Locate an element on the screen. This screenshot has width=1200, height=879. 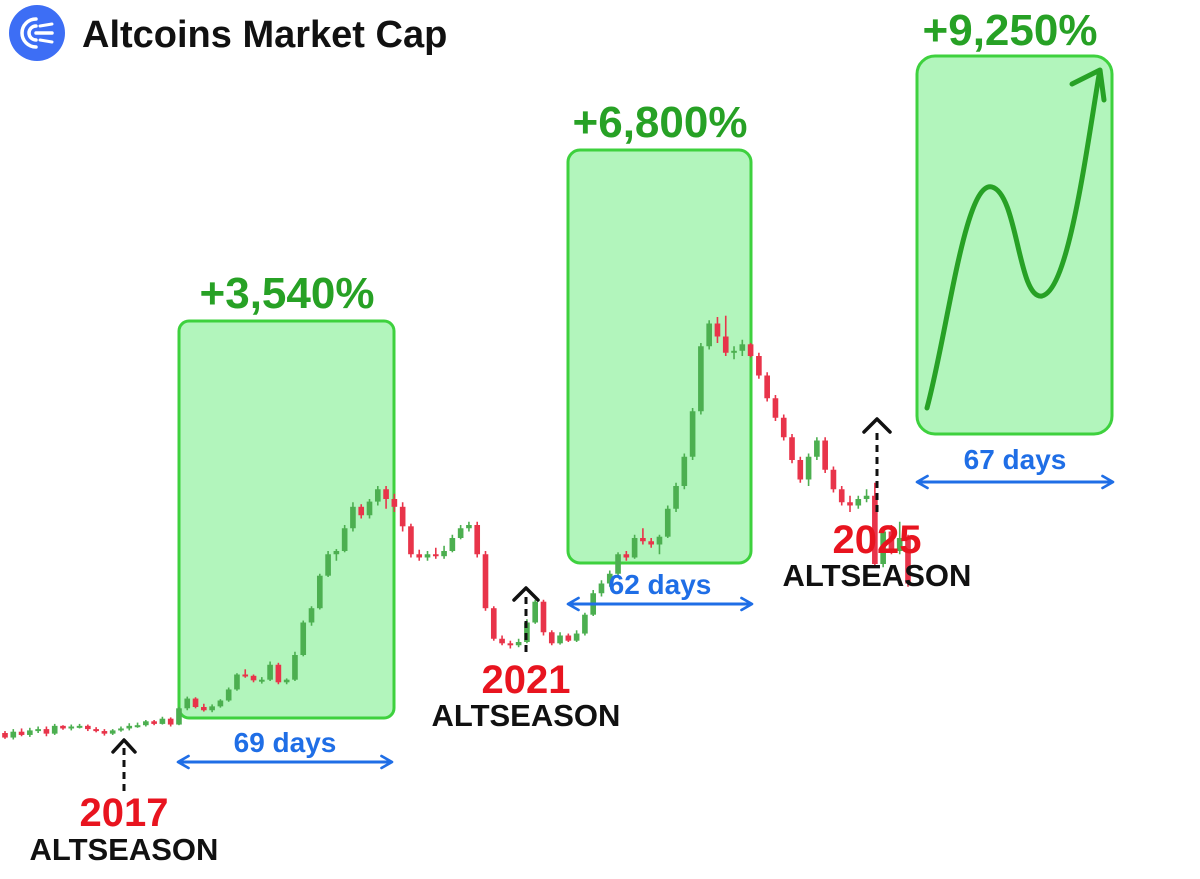
year-label-2025: 2025 is located at coordinates (877, 540).